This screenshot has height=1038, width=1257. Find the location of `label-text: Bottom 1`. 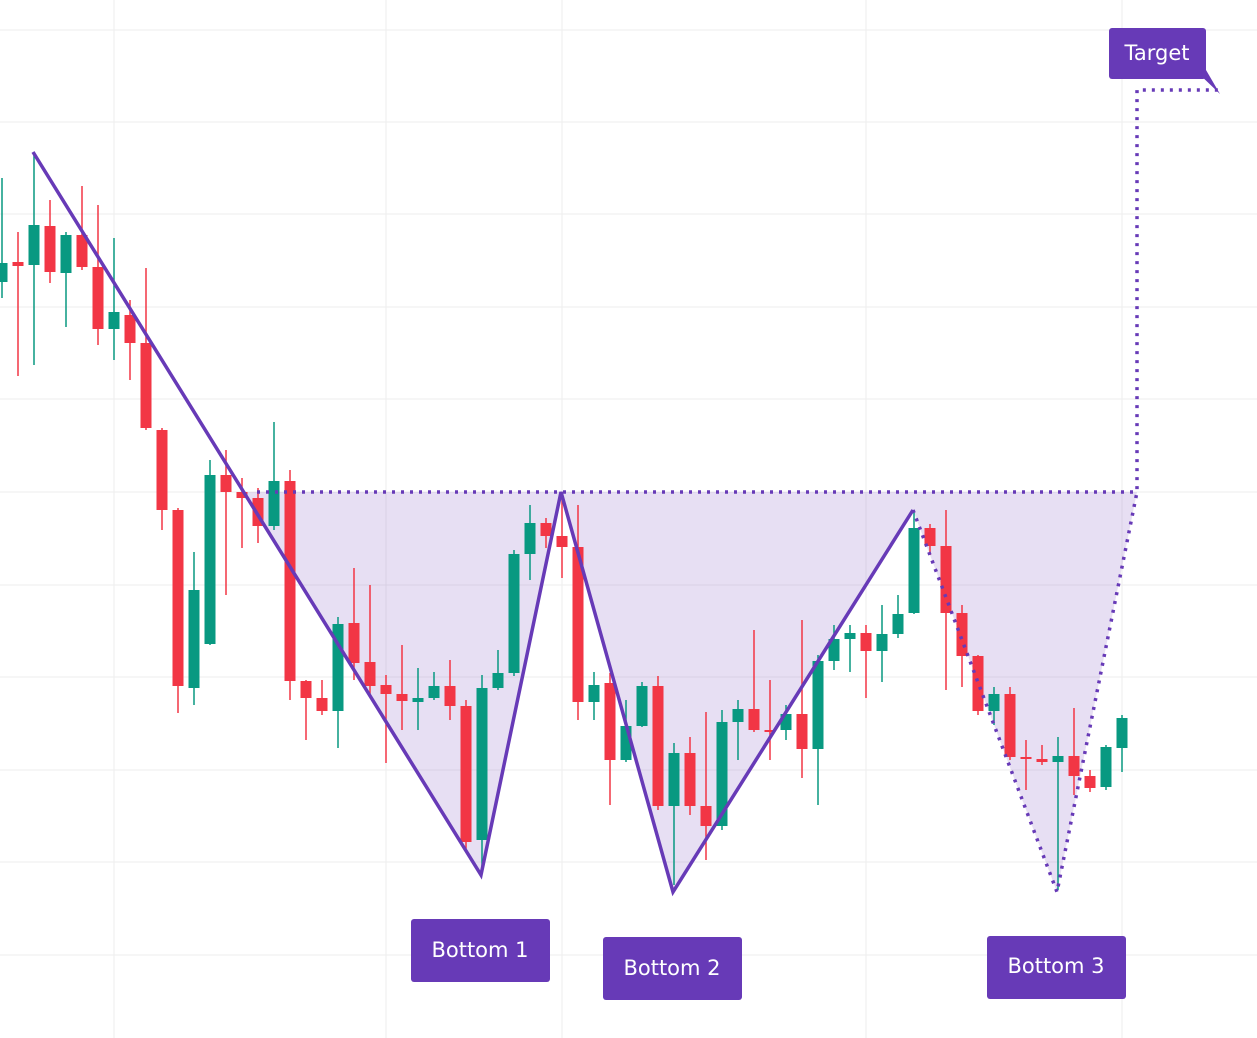

label-text: Bottom 1 is located at coordinates (479, 950).